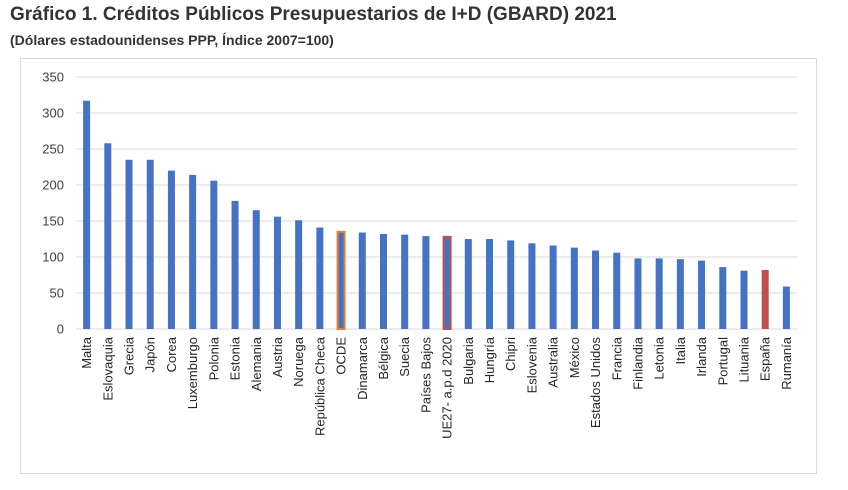 This screenshot has width=848, height=490. What do you see at coordinates (53, 203) in the screenshot?
I see `y-axis-ticks: 0 50 100 150 200 250 300 350` at bounding box center [53, 203].